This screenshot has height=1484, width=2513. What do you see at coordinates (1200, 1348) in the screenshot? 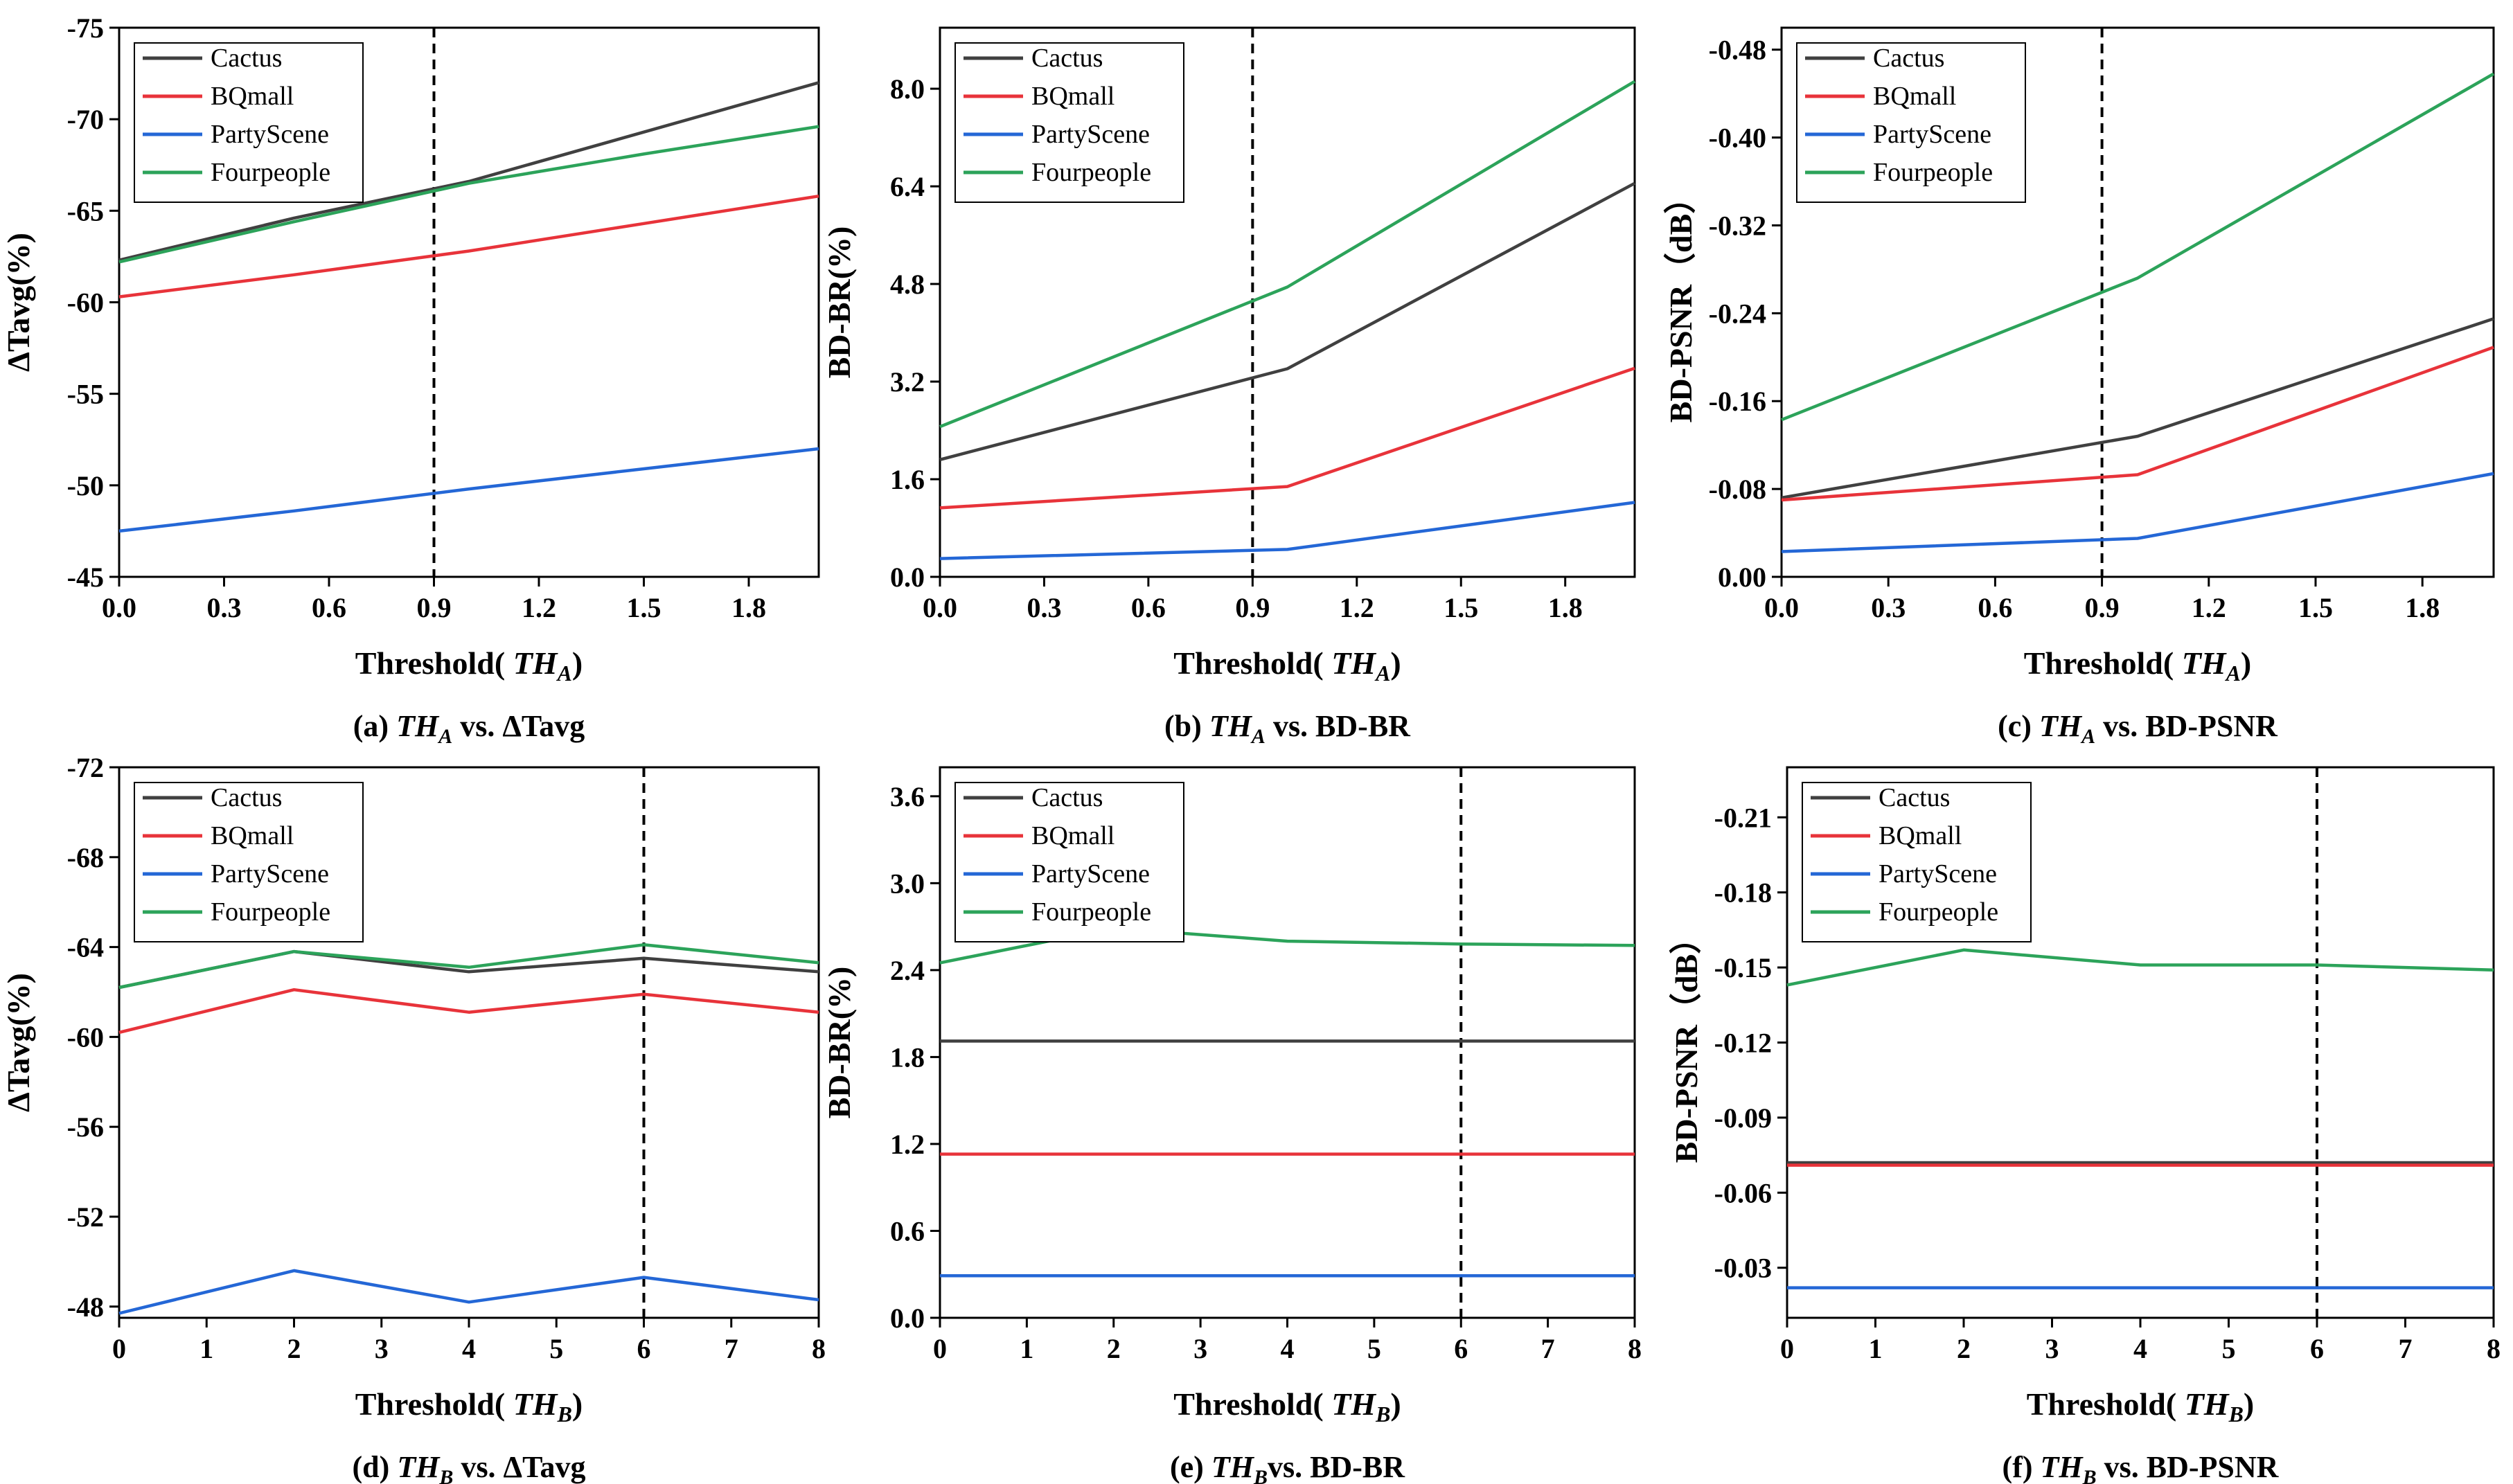
I see `x-tick-label: 3` at bounding box center [1200, 1348].